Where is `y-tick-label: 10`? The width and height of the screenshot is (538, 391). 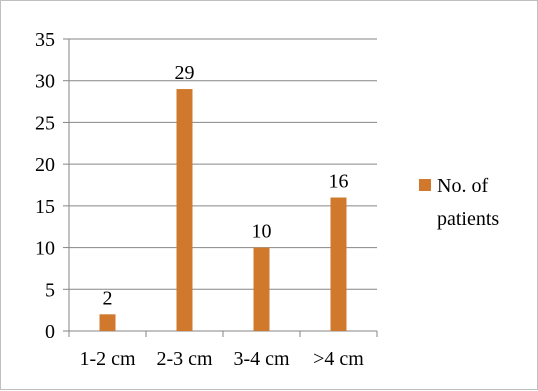
y-tick-label: 10 is located at coordinates (45, 249).